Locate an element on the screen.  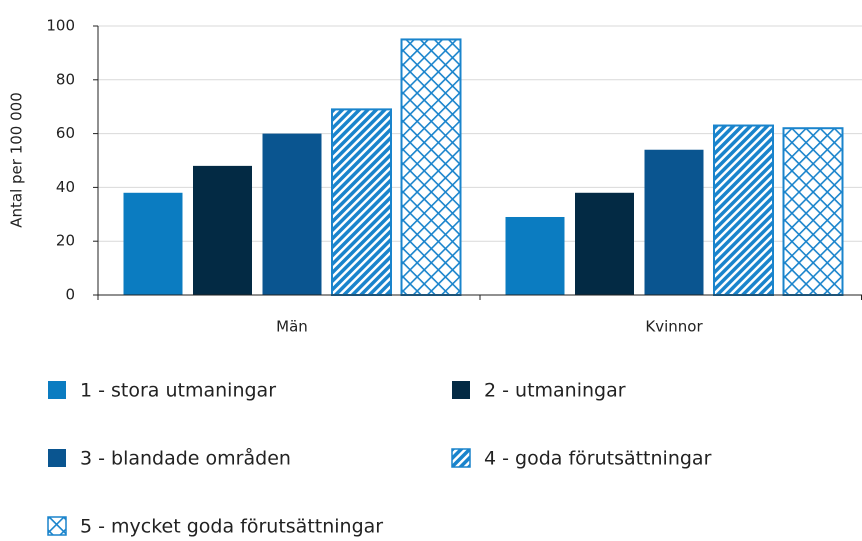
y-tick-label: 0 is located at coordinates (70, 295).